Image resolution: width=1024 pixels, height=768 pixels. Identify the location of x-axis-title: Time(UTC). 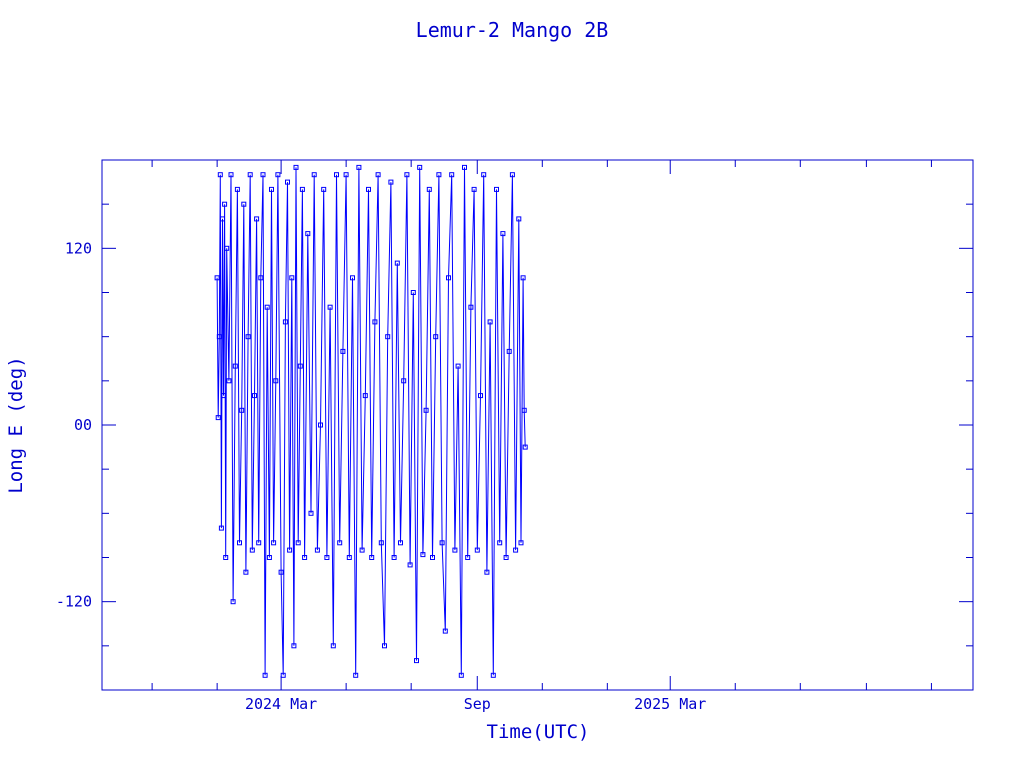
(538, 732).